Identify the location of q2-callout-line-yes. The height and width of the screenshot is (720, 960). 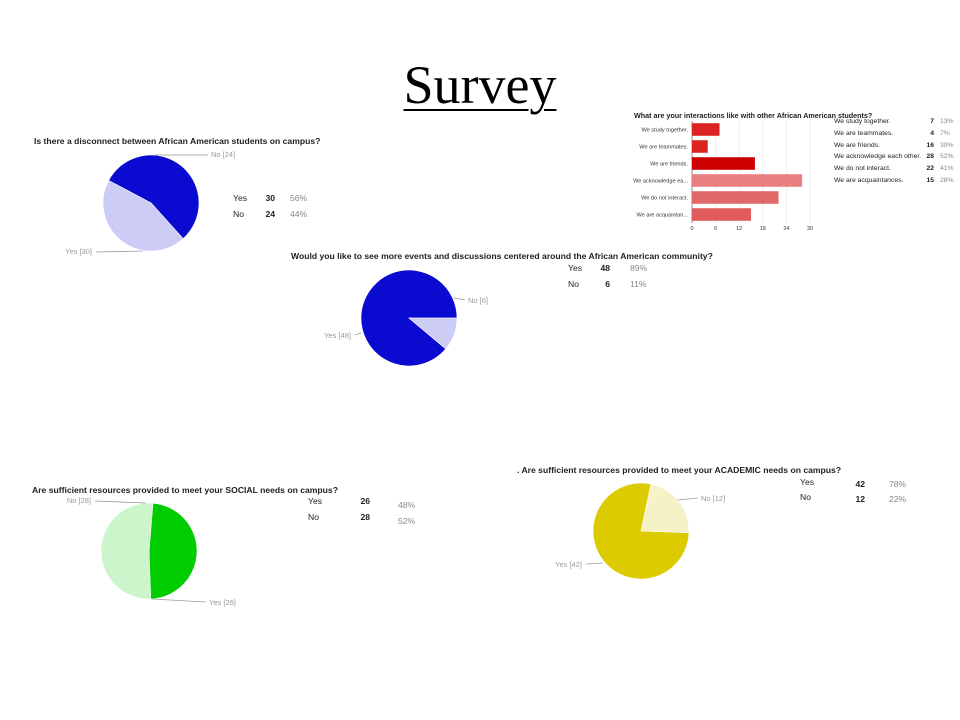
(358, 334).